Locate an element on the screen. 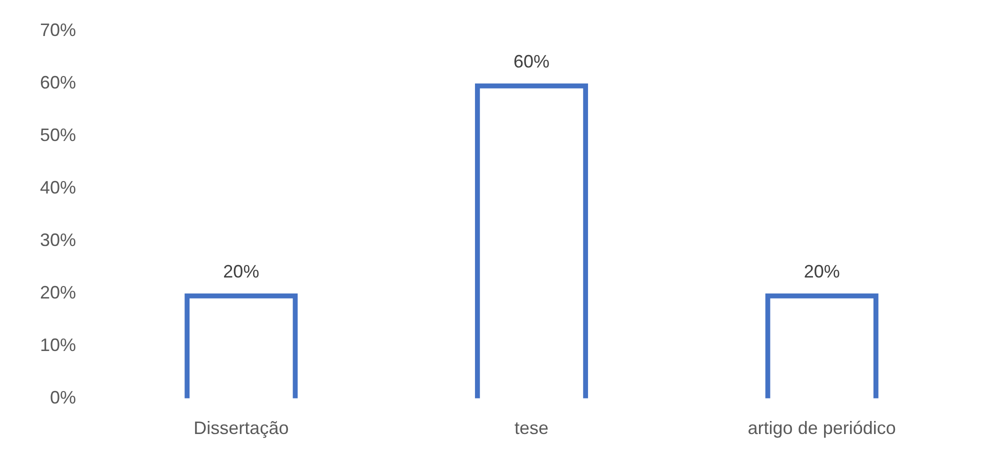 The width and height of the screenshot is (987, 470). y-tick-label: 70% is located at coordinates (58, 30).